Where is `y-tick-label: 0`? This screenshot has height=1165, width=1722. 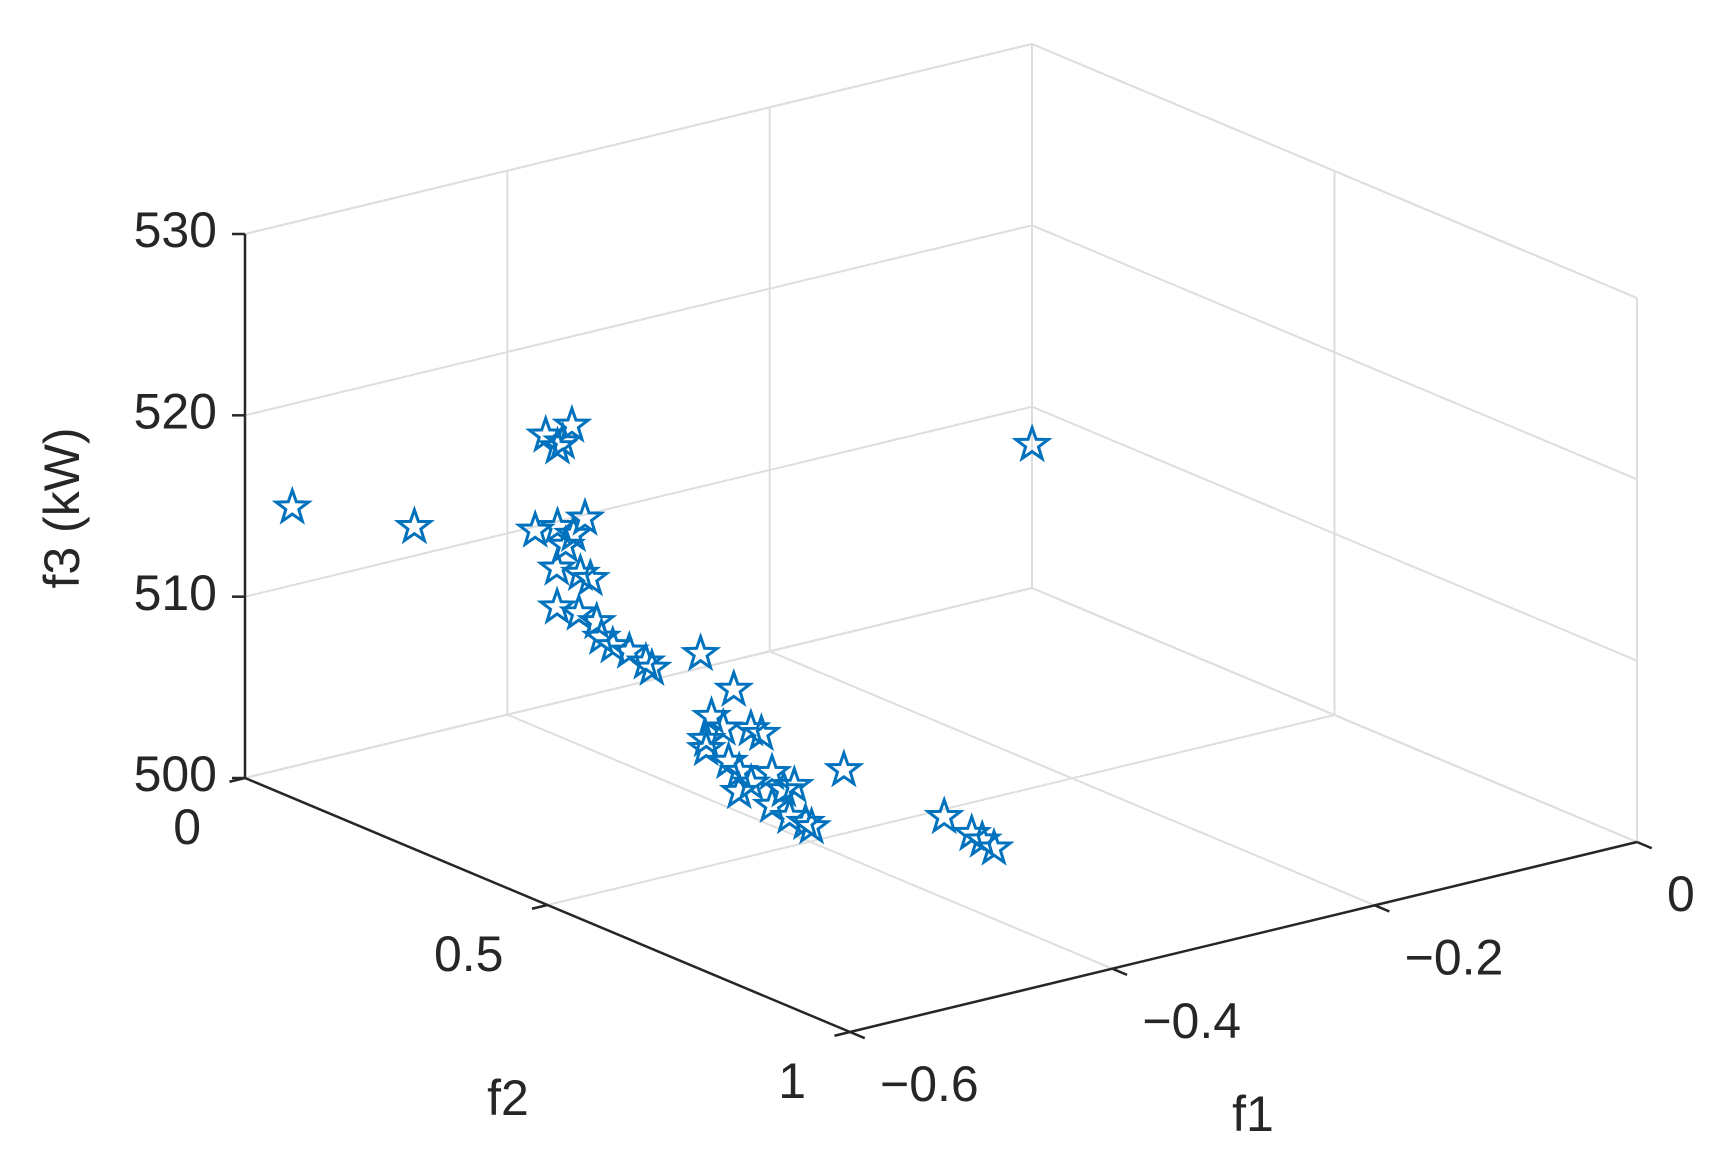 y-tick-label: 0 is located at coordinates (187, 827).